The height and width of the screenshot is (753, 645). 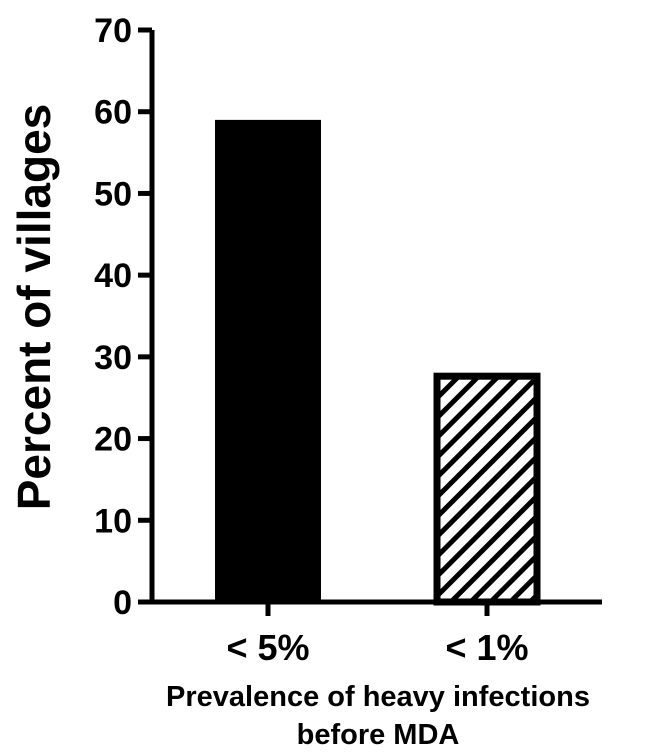 What do you see at coordinates (378, 735) in the screenshot?
I see `x-axis-title-line-2: before MDA` at bounding box center [378, 735].